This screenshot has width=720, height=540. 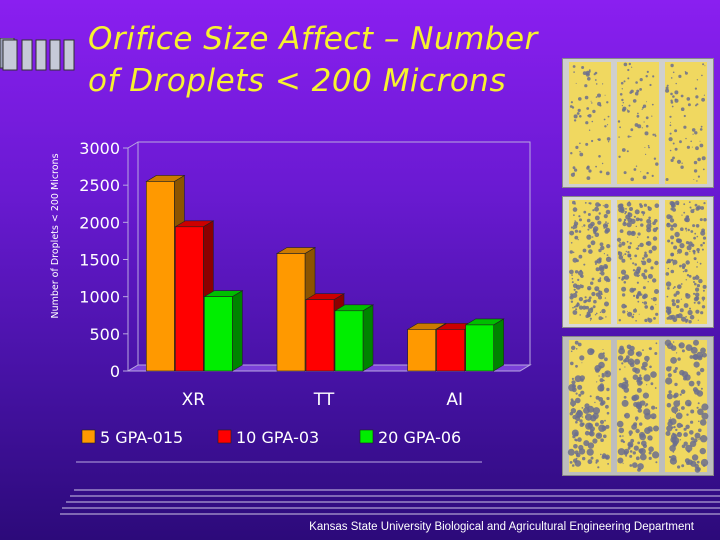 What do you see at coordinates (638, 406) in the screenshot?
I see `spray-card-image` at bounding box center [638, 406].